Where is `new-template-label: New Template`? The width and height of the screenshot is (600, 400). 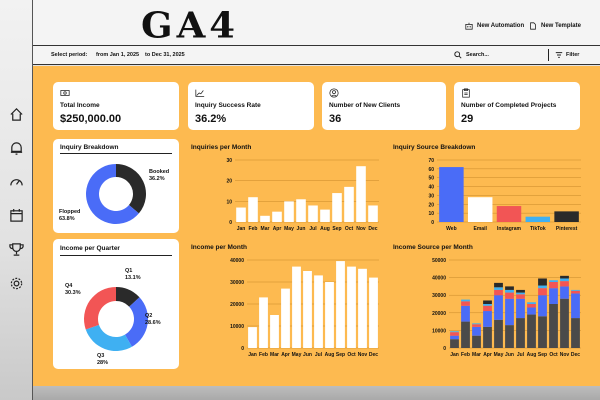 new-template-label: New Template is located at coordinates (561, 26).